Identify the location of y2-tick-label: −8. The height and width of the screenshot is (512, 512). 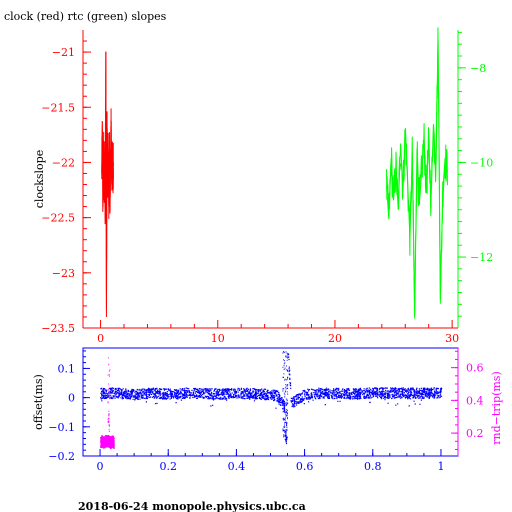
(478, 68).